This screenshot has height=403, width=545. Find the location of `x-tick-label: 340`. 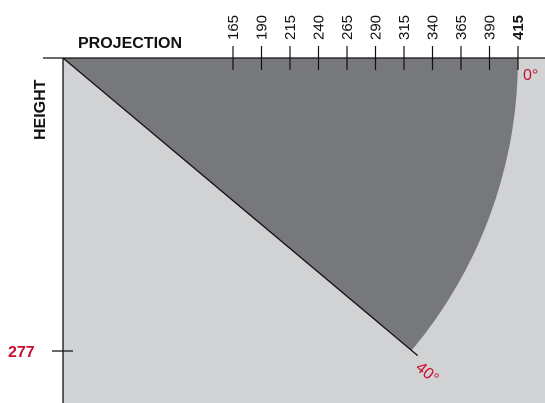

x-tick-label: 340 is located at coordinates (433, 27).